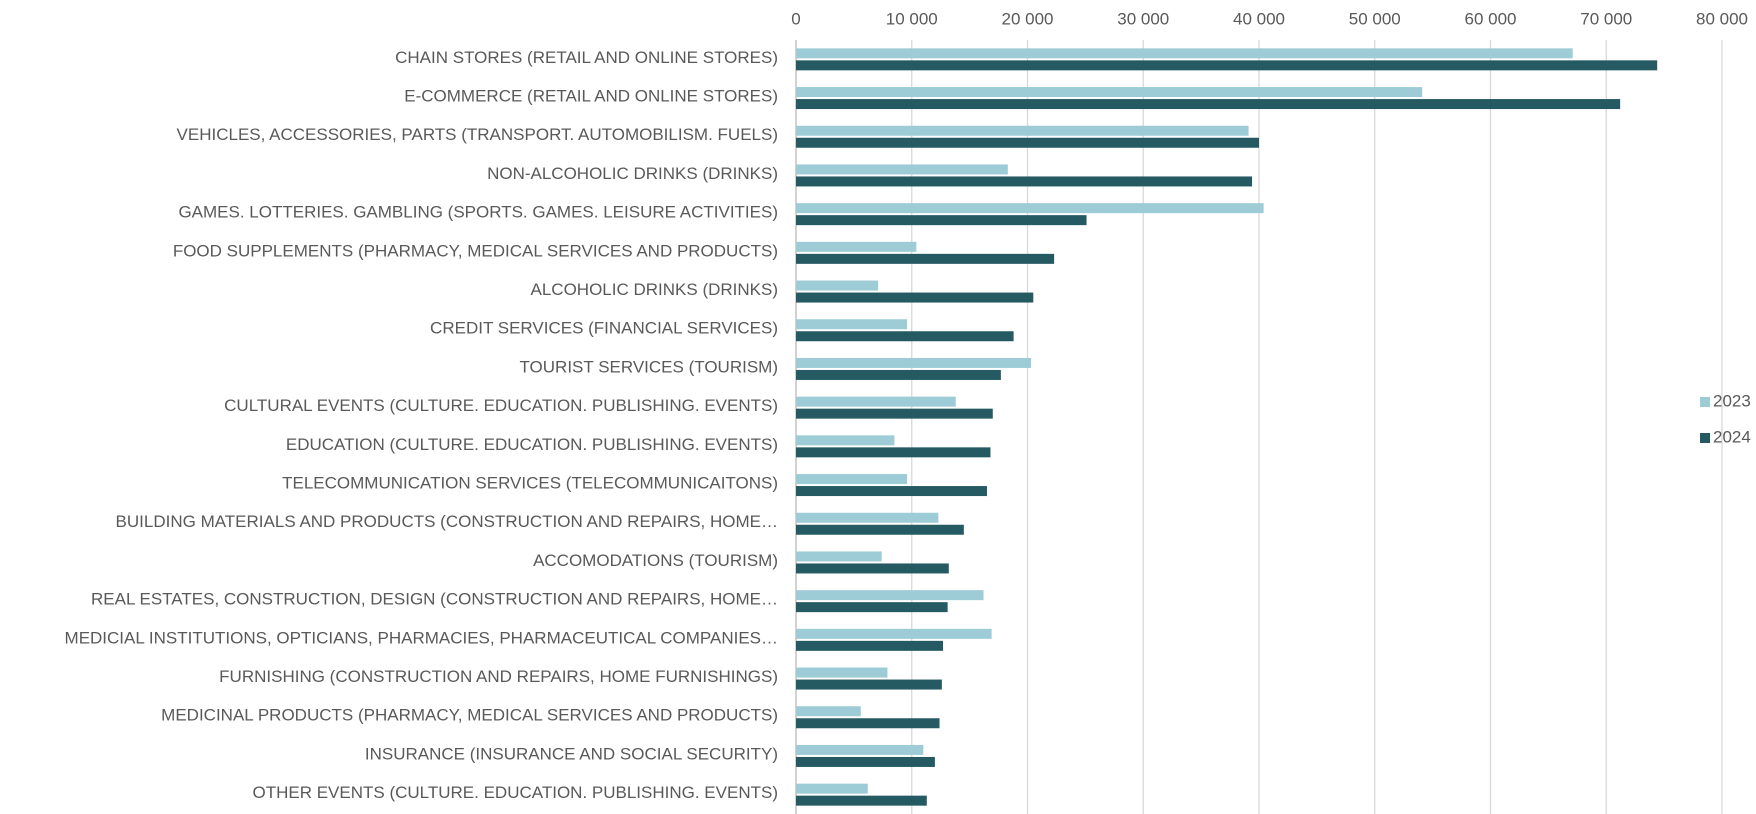  I want to click on y-tick-label: E-COMMERCE (RETAIL AND ONLINE STORES), so click(591, 96).